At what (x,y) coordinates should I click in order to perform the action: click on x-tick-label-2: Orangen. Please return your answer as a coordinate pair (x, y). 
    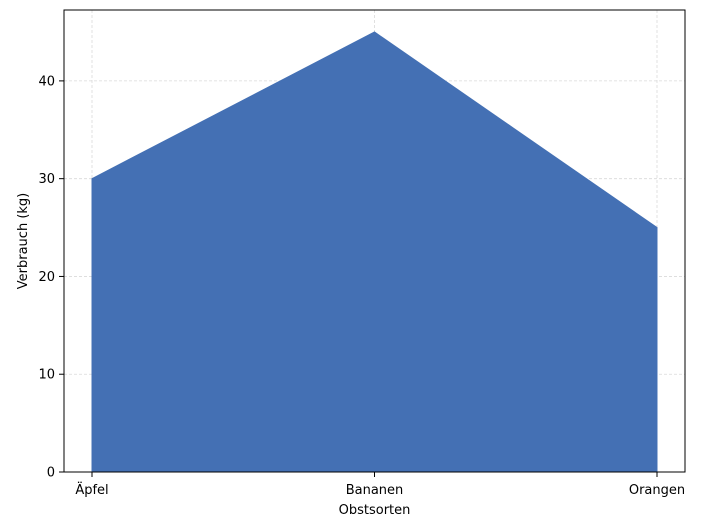
    Looking at the image, I should click on (657, 490).